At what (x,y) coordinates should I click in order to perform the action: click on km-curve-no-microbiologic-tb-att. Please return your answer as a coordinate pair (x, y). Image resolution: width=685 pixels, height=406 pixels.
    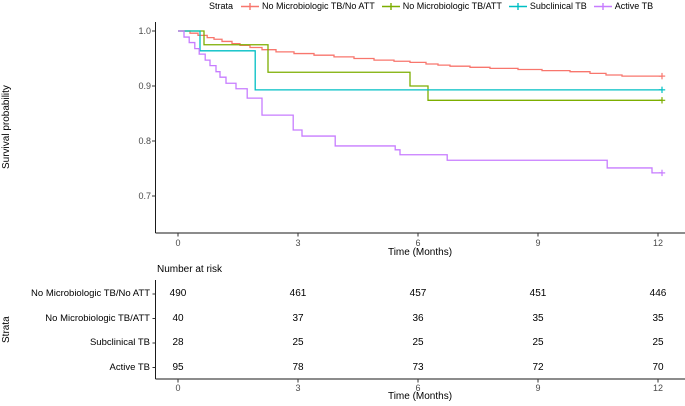
    Looking at the image, I should click on (420, 65).